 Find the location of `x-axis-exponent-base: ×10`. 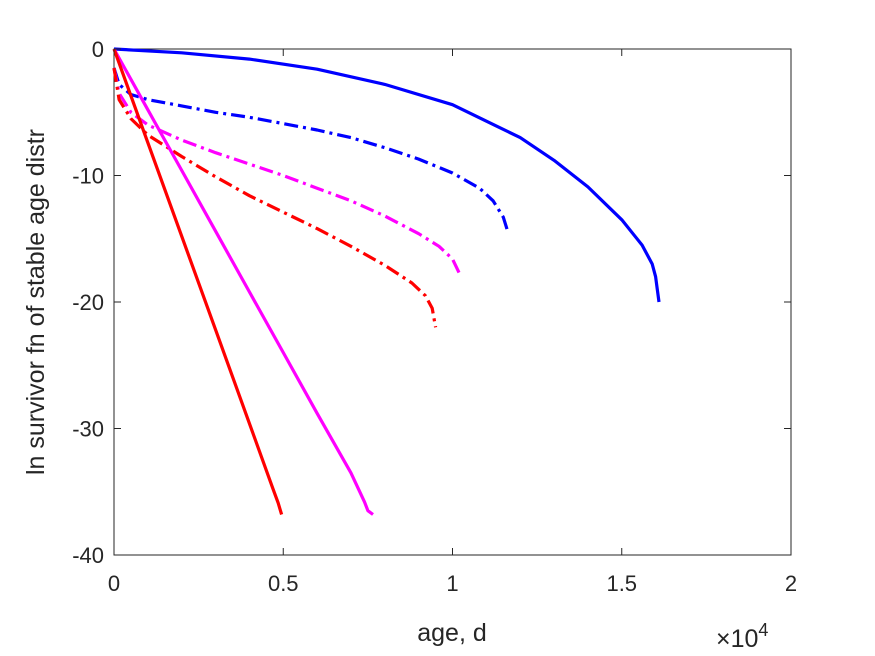

x-axis-exponent-base: ×10 is located at coordinates (737, 639).